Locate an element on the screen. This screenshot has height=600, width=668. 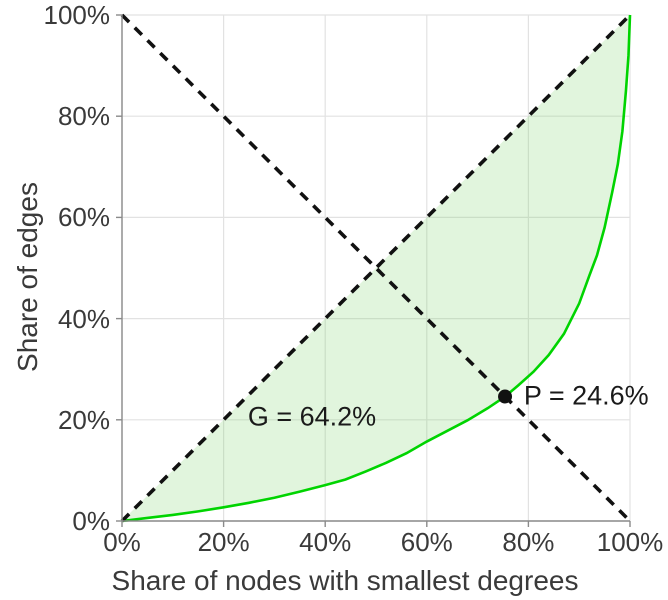
y-tick-label: 20% is located at coordinates (83, 419).